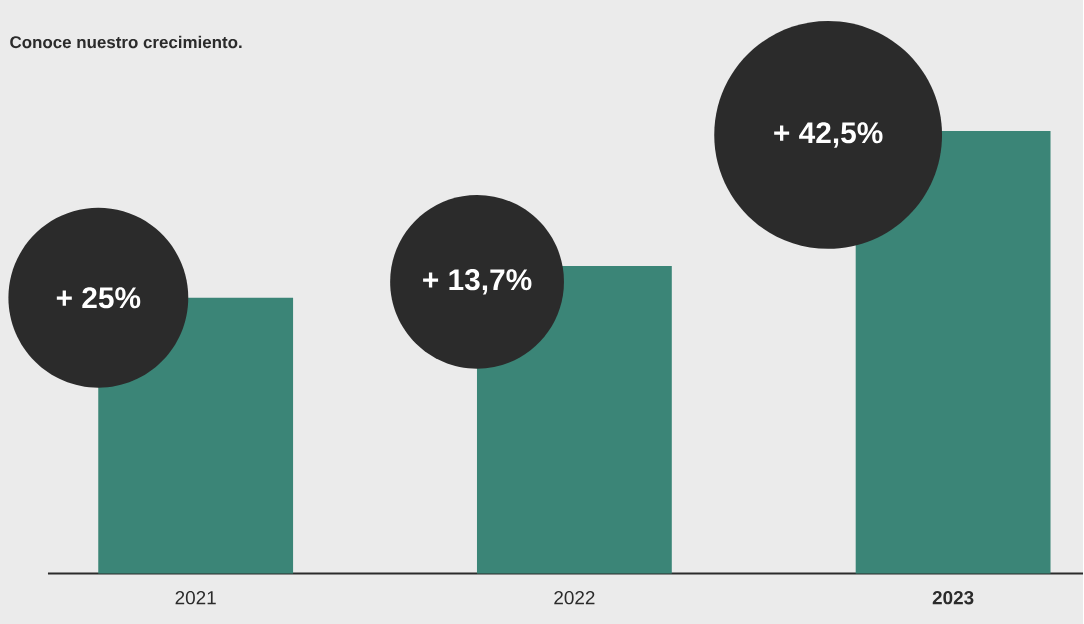  What do you see at coordinates (477, 281) in the screenshot?
I see `annotation: + 13,7%` at bounding box center [477, 281].